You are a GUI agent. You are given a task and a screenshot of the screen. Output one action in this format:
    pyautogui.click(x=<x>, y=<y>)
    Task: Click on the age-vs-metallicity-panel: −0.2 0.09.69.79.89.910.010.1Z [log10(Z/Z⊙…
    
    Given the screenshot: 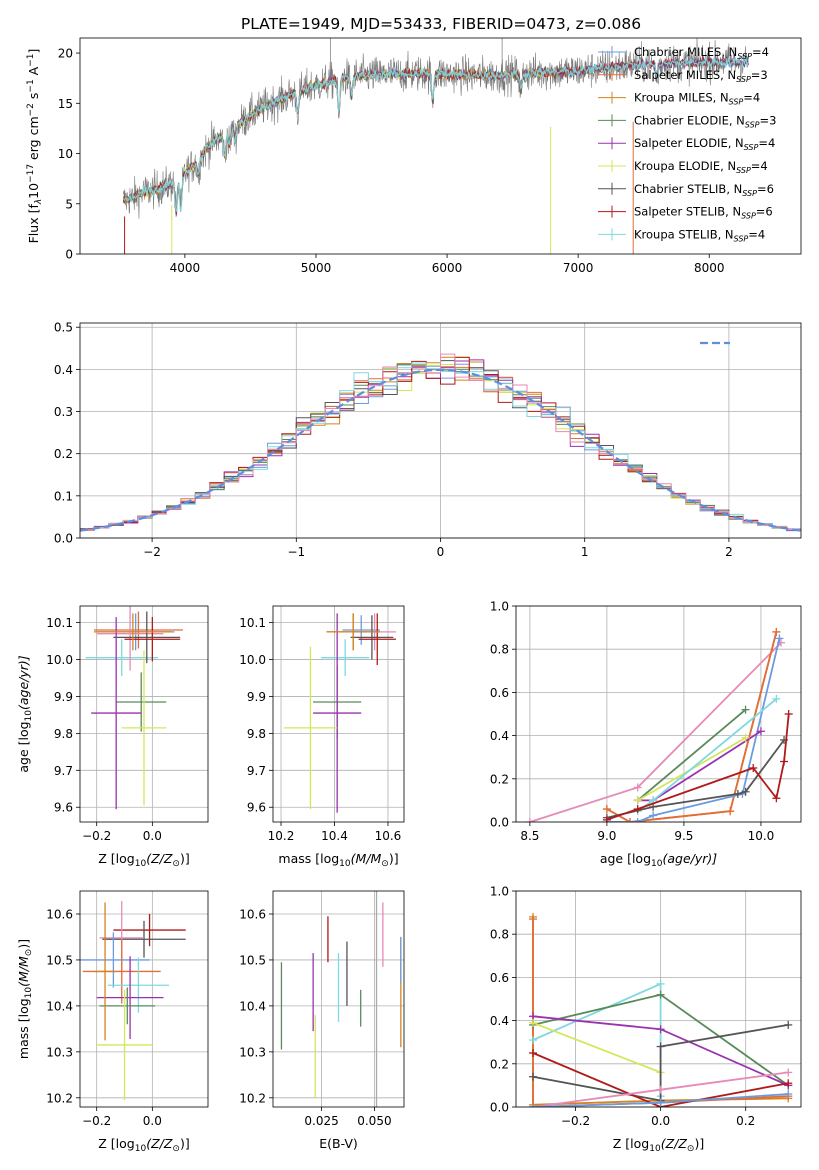 What is the action you would take?
    pyautogui.click(x=112, y=737)
    